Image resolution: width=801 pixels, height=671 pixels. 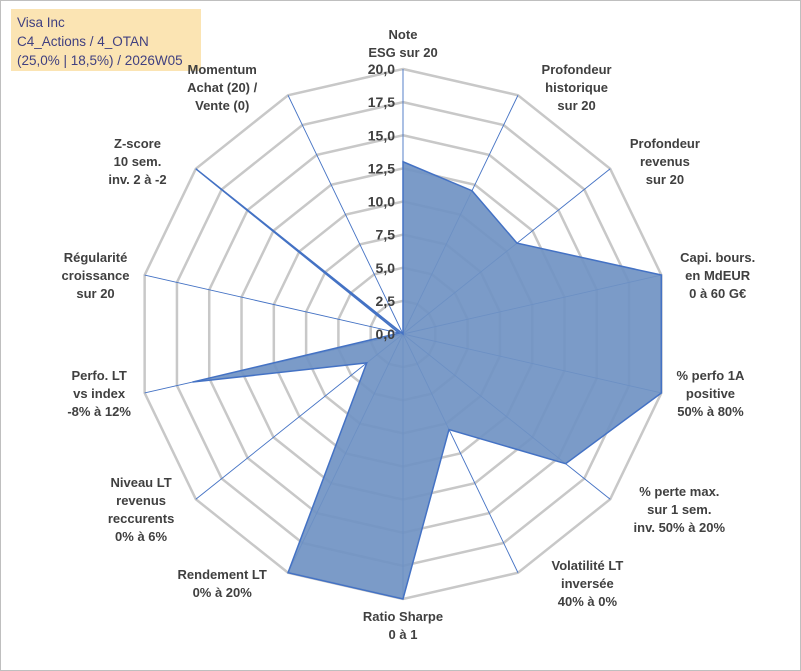 I want to click on tick-label-7: 17,5, so click(x=381, y=102).